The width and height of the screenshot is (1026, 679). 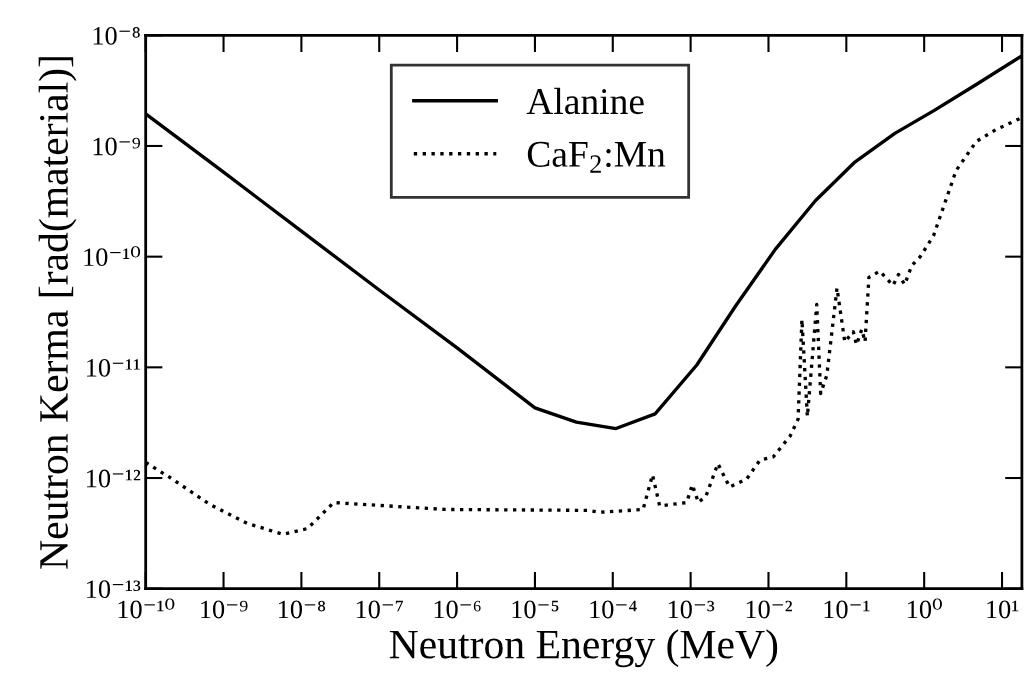 What do you see at coordinates (114, 589) in the screenshot?
I see `y-tick-label: 10⁻¹³` at bounding box center [114, 589].